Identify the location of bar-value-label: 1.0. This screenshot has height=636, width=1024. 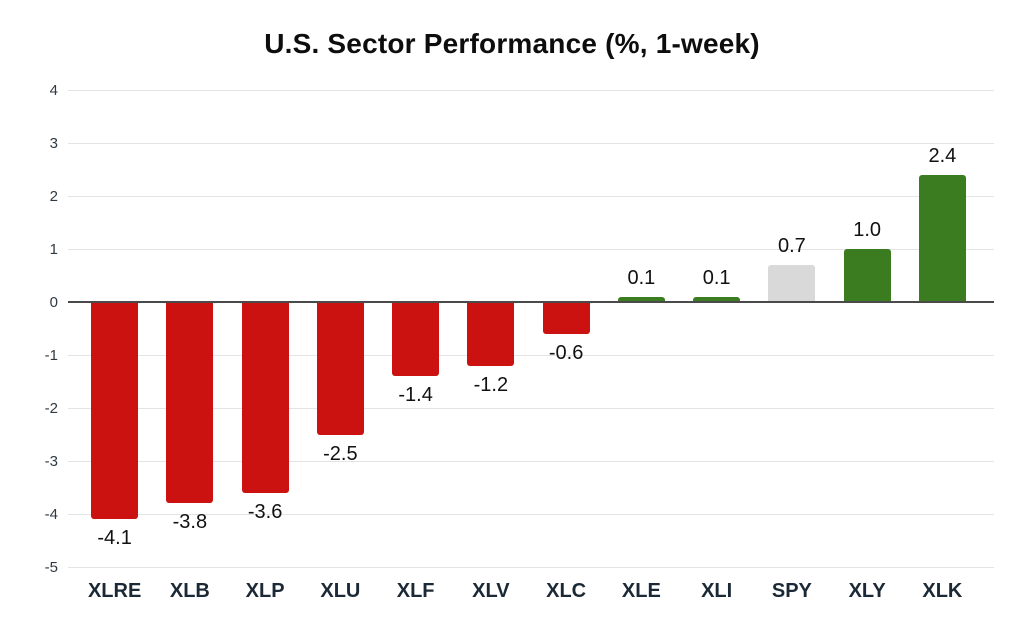
(867, 230).